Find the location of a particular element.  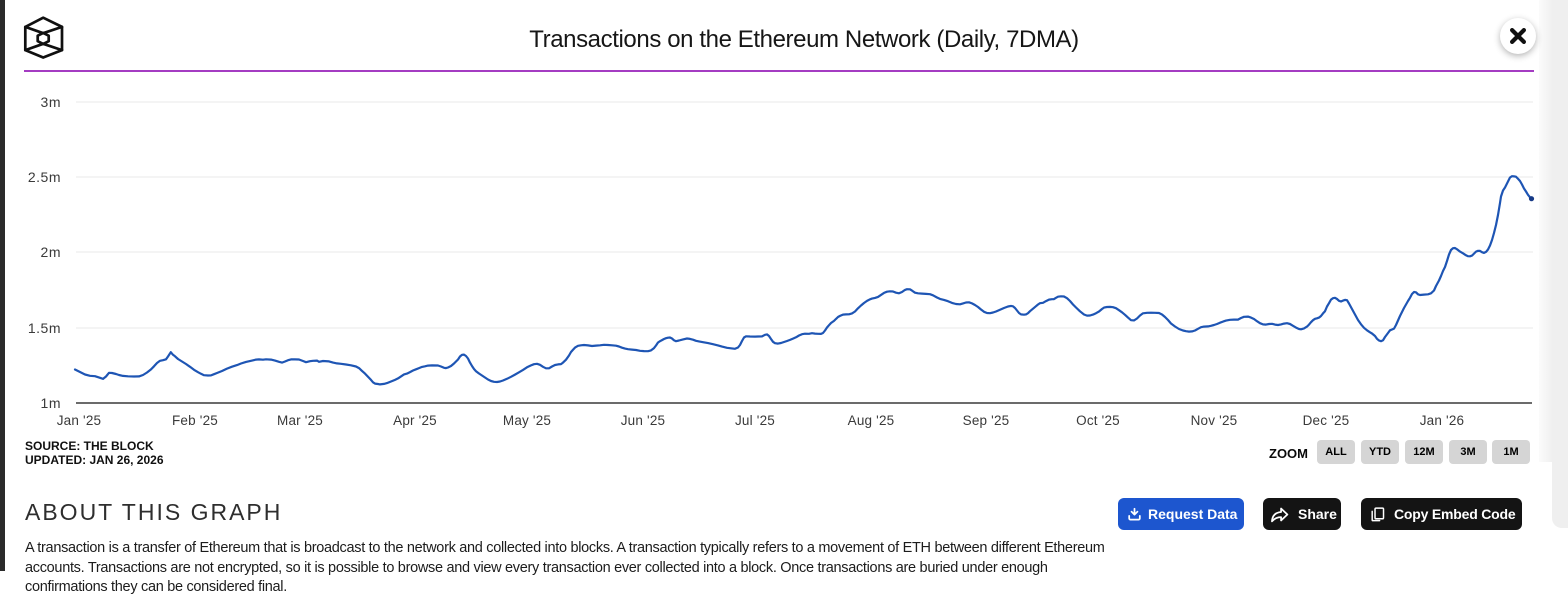

svg-text: 2m is located at coordinates (51, 252).